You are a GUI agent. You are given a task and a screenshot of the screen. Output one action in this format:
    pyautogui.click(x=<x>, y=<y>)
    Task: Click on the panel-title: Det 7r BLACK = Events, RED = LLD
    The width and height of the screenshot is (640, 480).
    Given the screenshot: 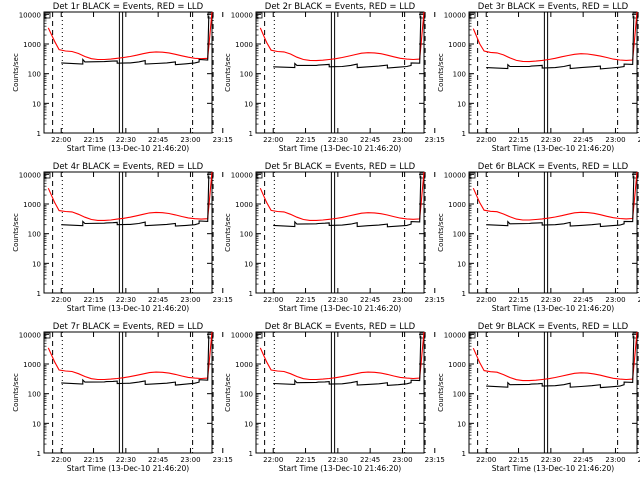 What is the action you would take?
    pyautogui.click(x=128, y=327)
    